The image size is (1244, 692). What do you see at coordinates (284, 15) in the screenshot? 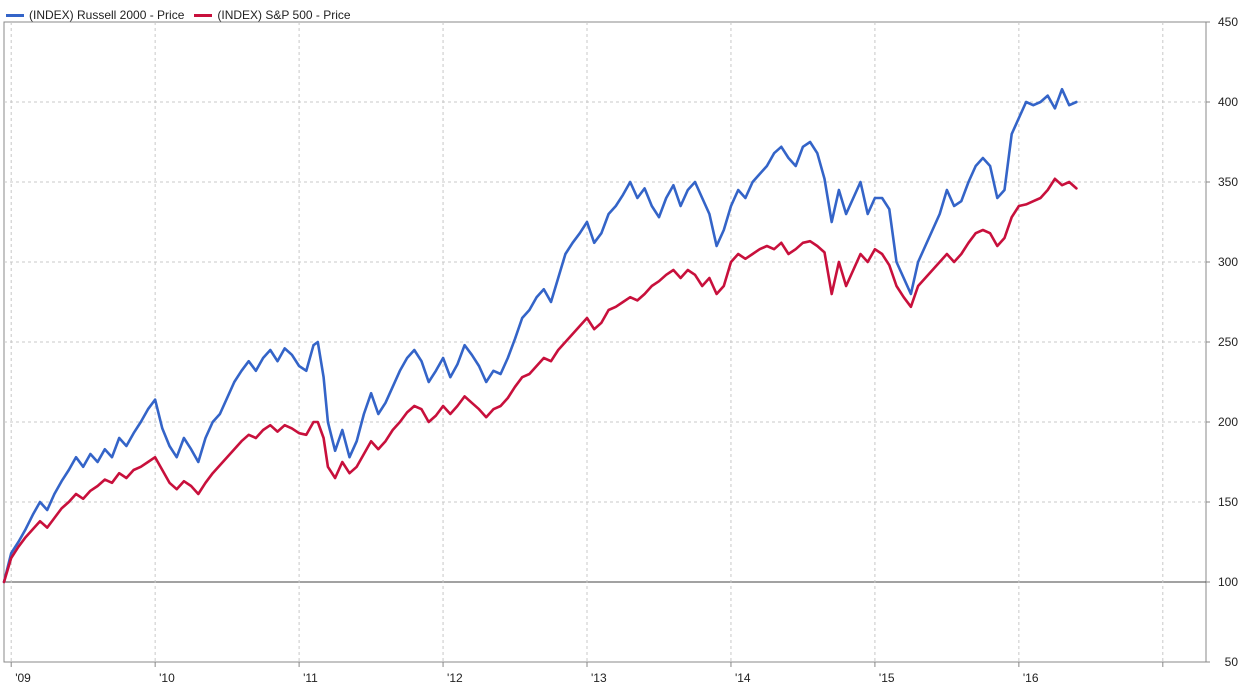
I see `legend-label-sp500: (INDEX) S&P 500 - Price` at bounding box center [284, 15].